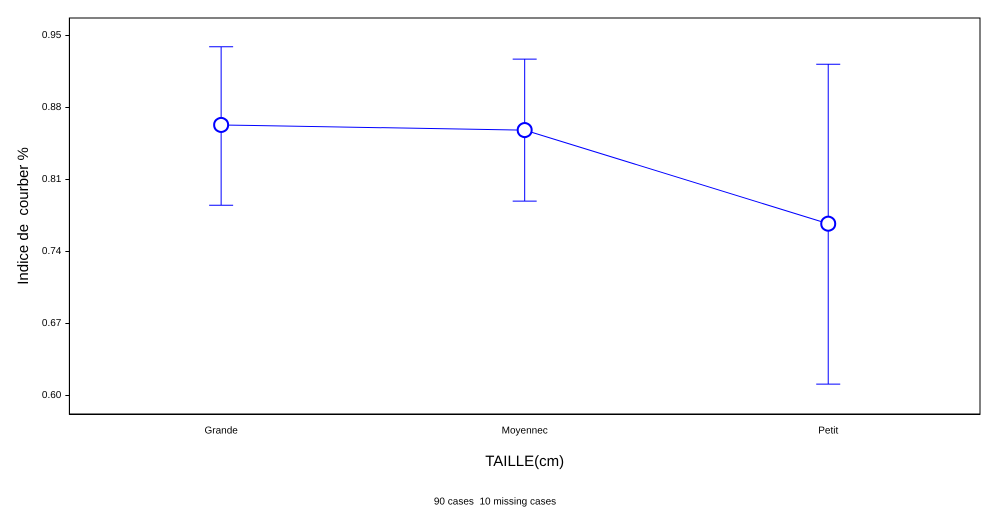 The image size is (990, 521). I want to click on y-tick-label: 0.74, so click(52, 251).